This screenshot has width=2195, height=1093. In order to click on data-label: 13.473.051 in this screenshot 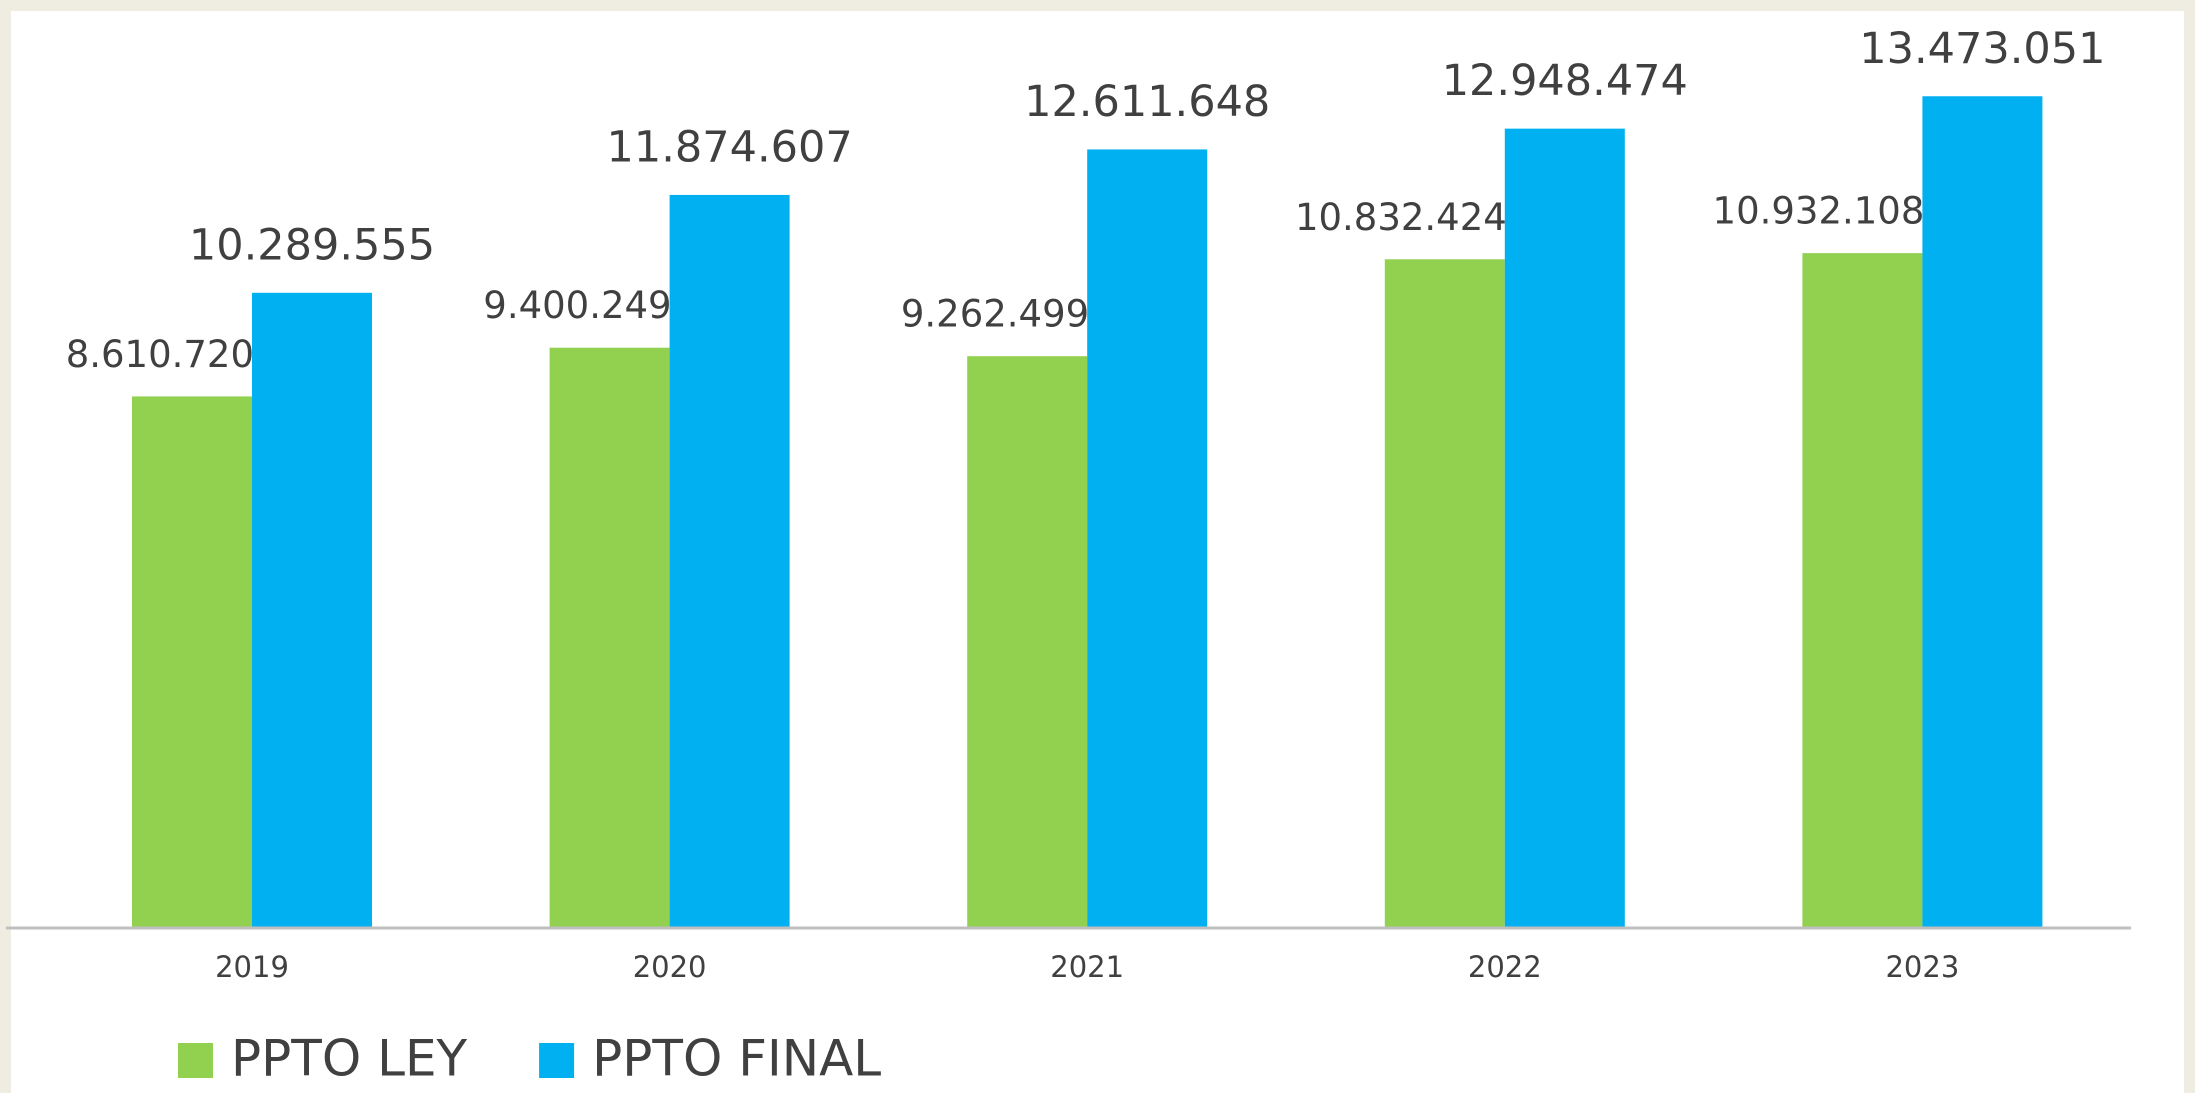, I will do `click(1982, 49)`.